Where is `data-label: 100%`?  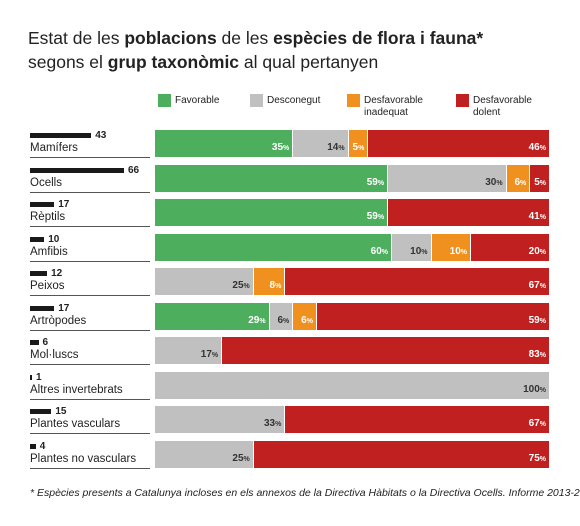 data-label: 100% is located at coordinates (534, 390).